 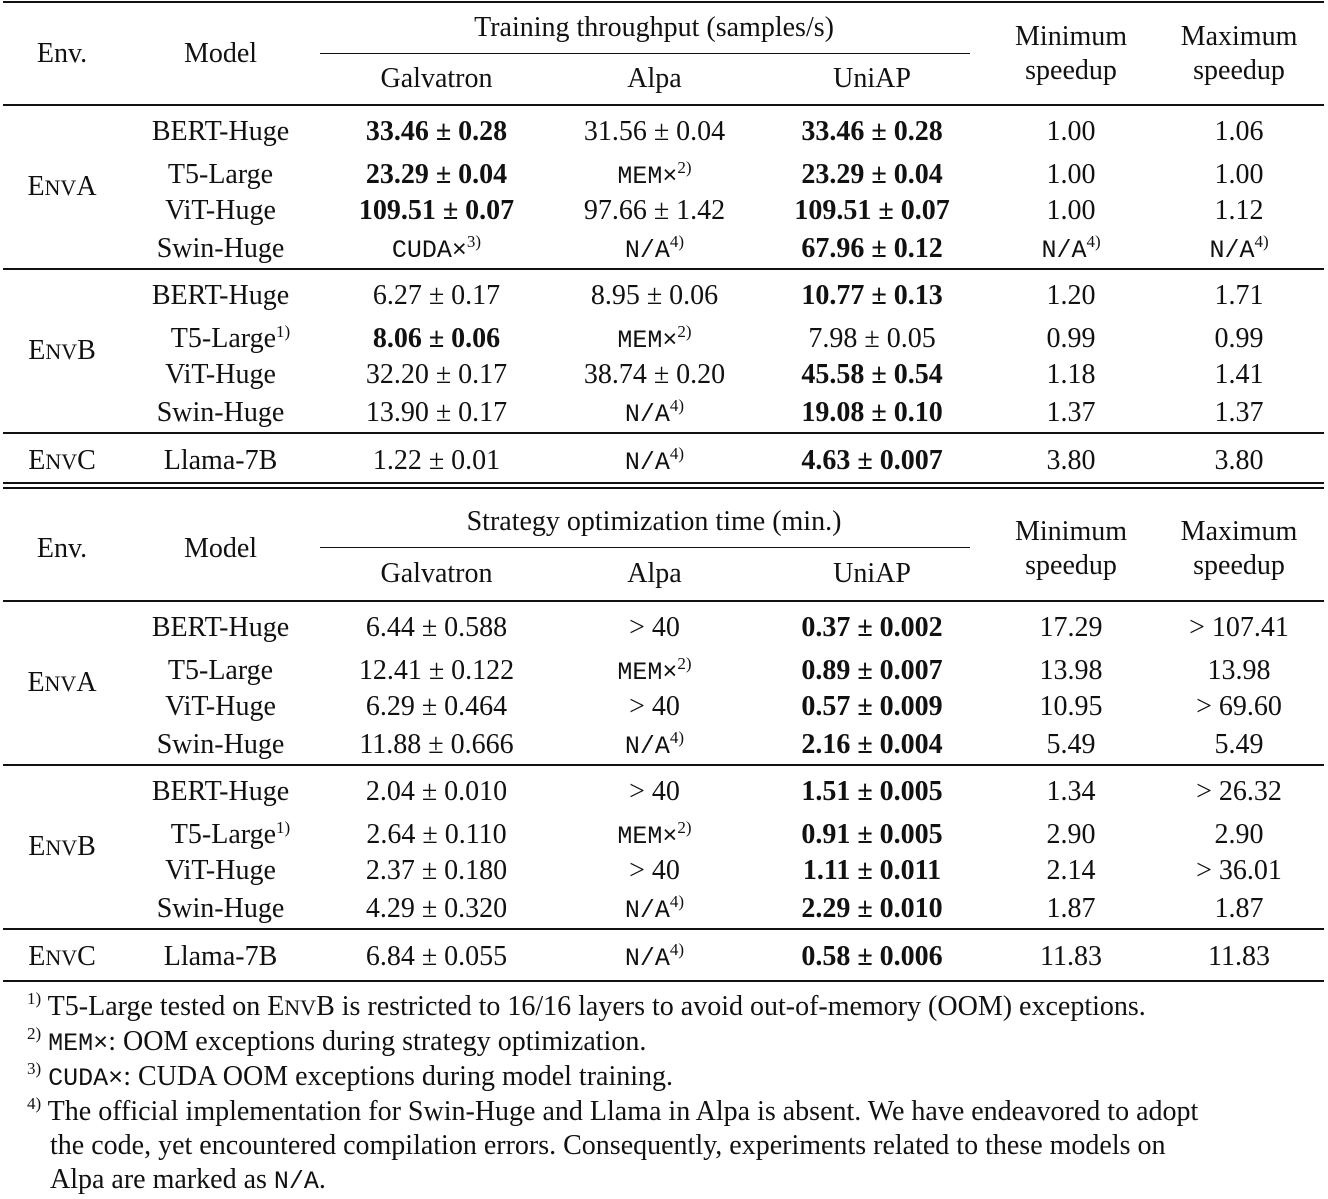 What do you see at coordinates (436, 627) in the screenshot?
I see `galvatron-cell: 6.44 ± 0.588` at bounding box center [436, 627].